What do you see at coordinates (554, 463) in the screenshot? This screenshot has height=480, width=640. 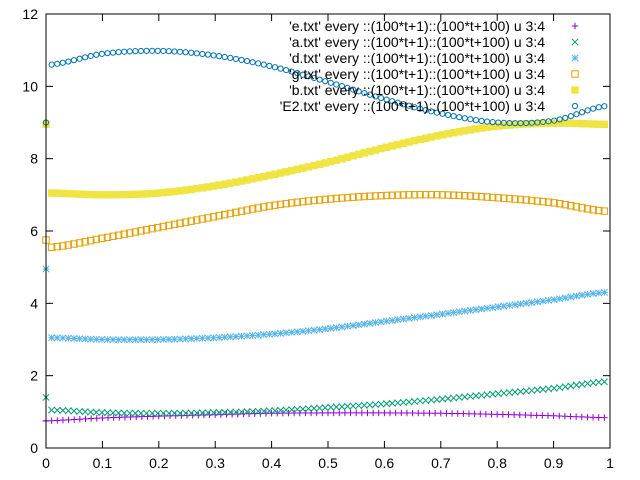 I see `x-tick-label: 0.9` at bounding box center [554, 463].